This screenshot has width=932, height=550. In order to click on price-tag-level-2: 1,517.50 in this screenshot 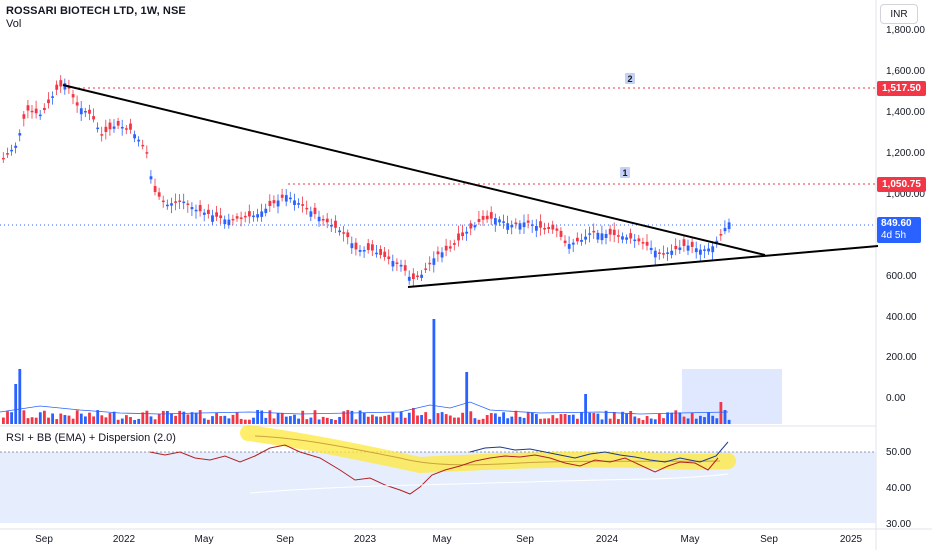, I will do `click(901, 88)`.